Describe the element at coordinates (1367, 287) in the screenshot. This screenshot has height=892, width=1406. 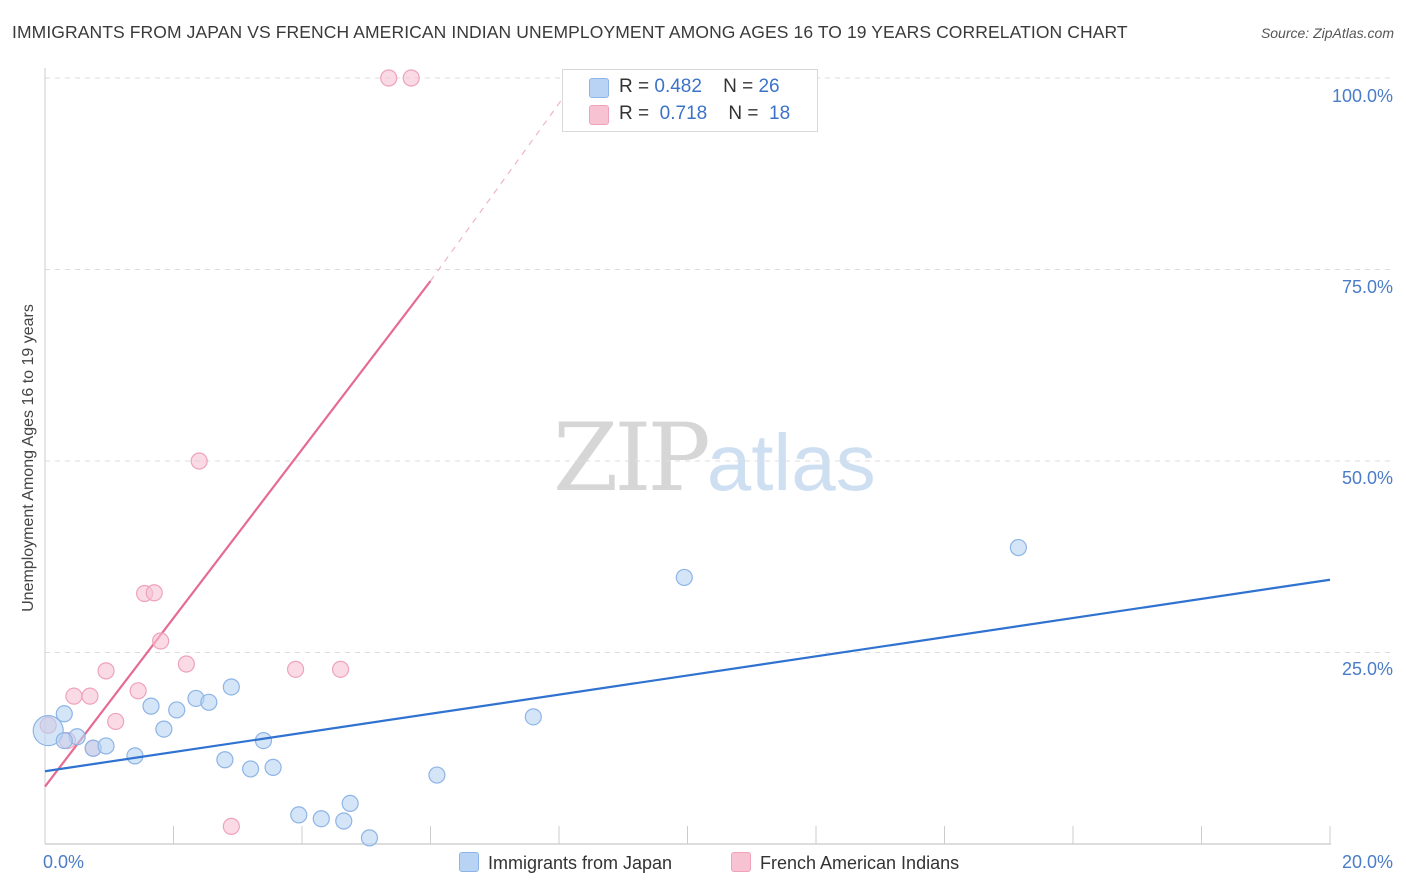
I see `y-tick-label-75: 75.0%` at that location.